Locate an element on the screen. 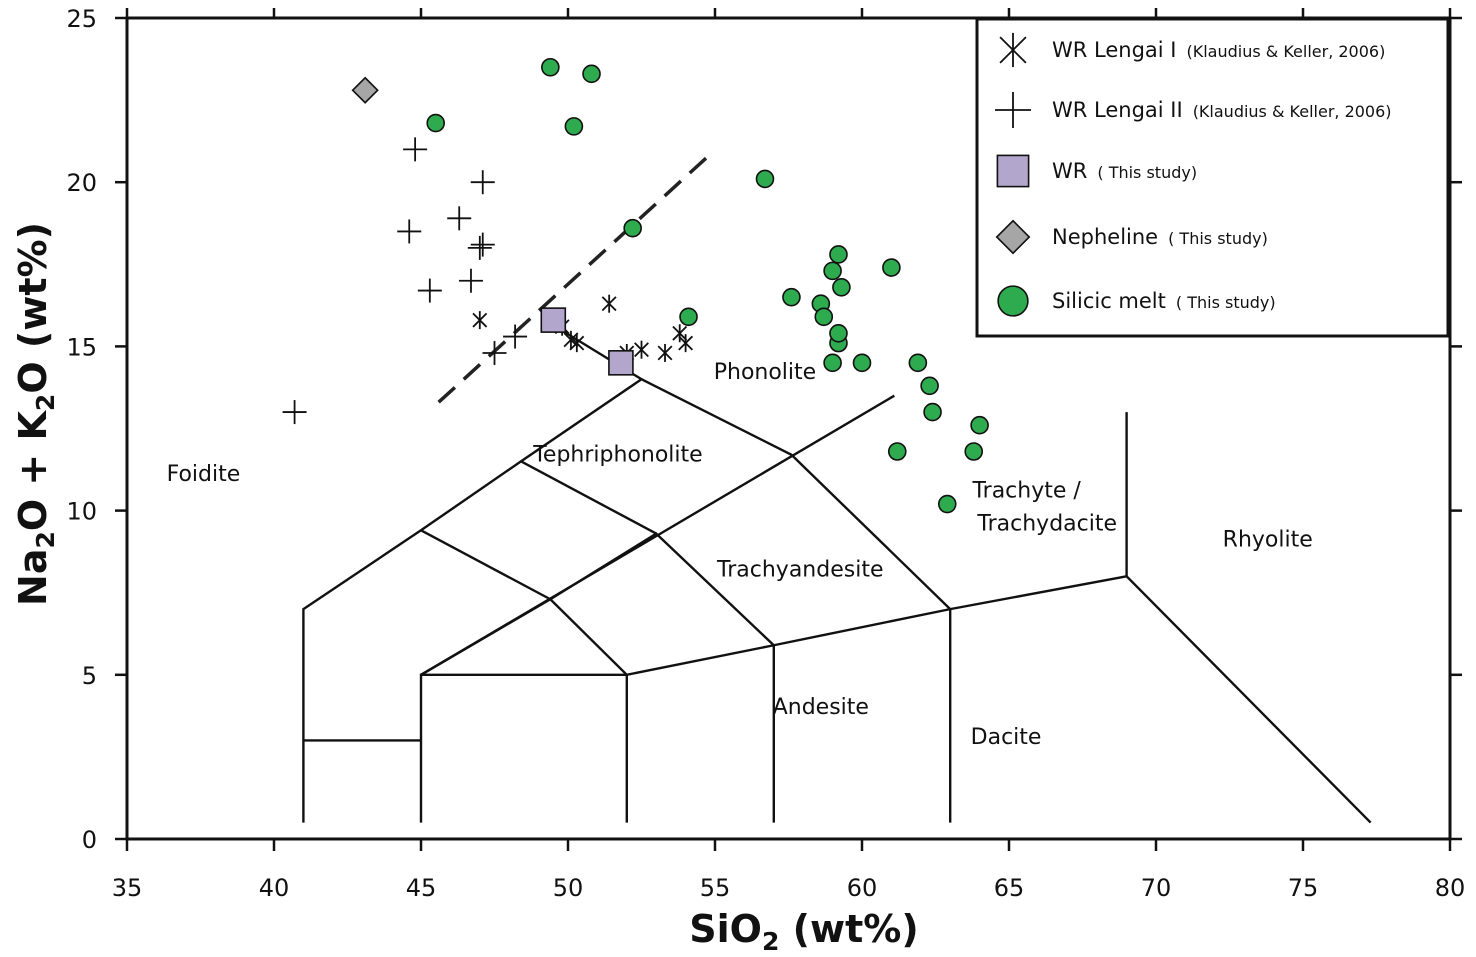 This screenshot has width=1476, height=957. legend-item: WR Lengai I (Klaudius & Keller, 2006) is located at coordinates (1192, 50).